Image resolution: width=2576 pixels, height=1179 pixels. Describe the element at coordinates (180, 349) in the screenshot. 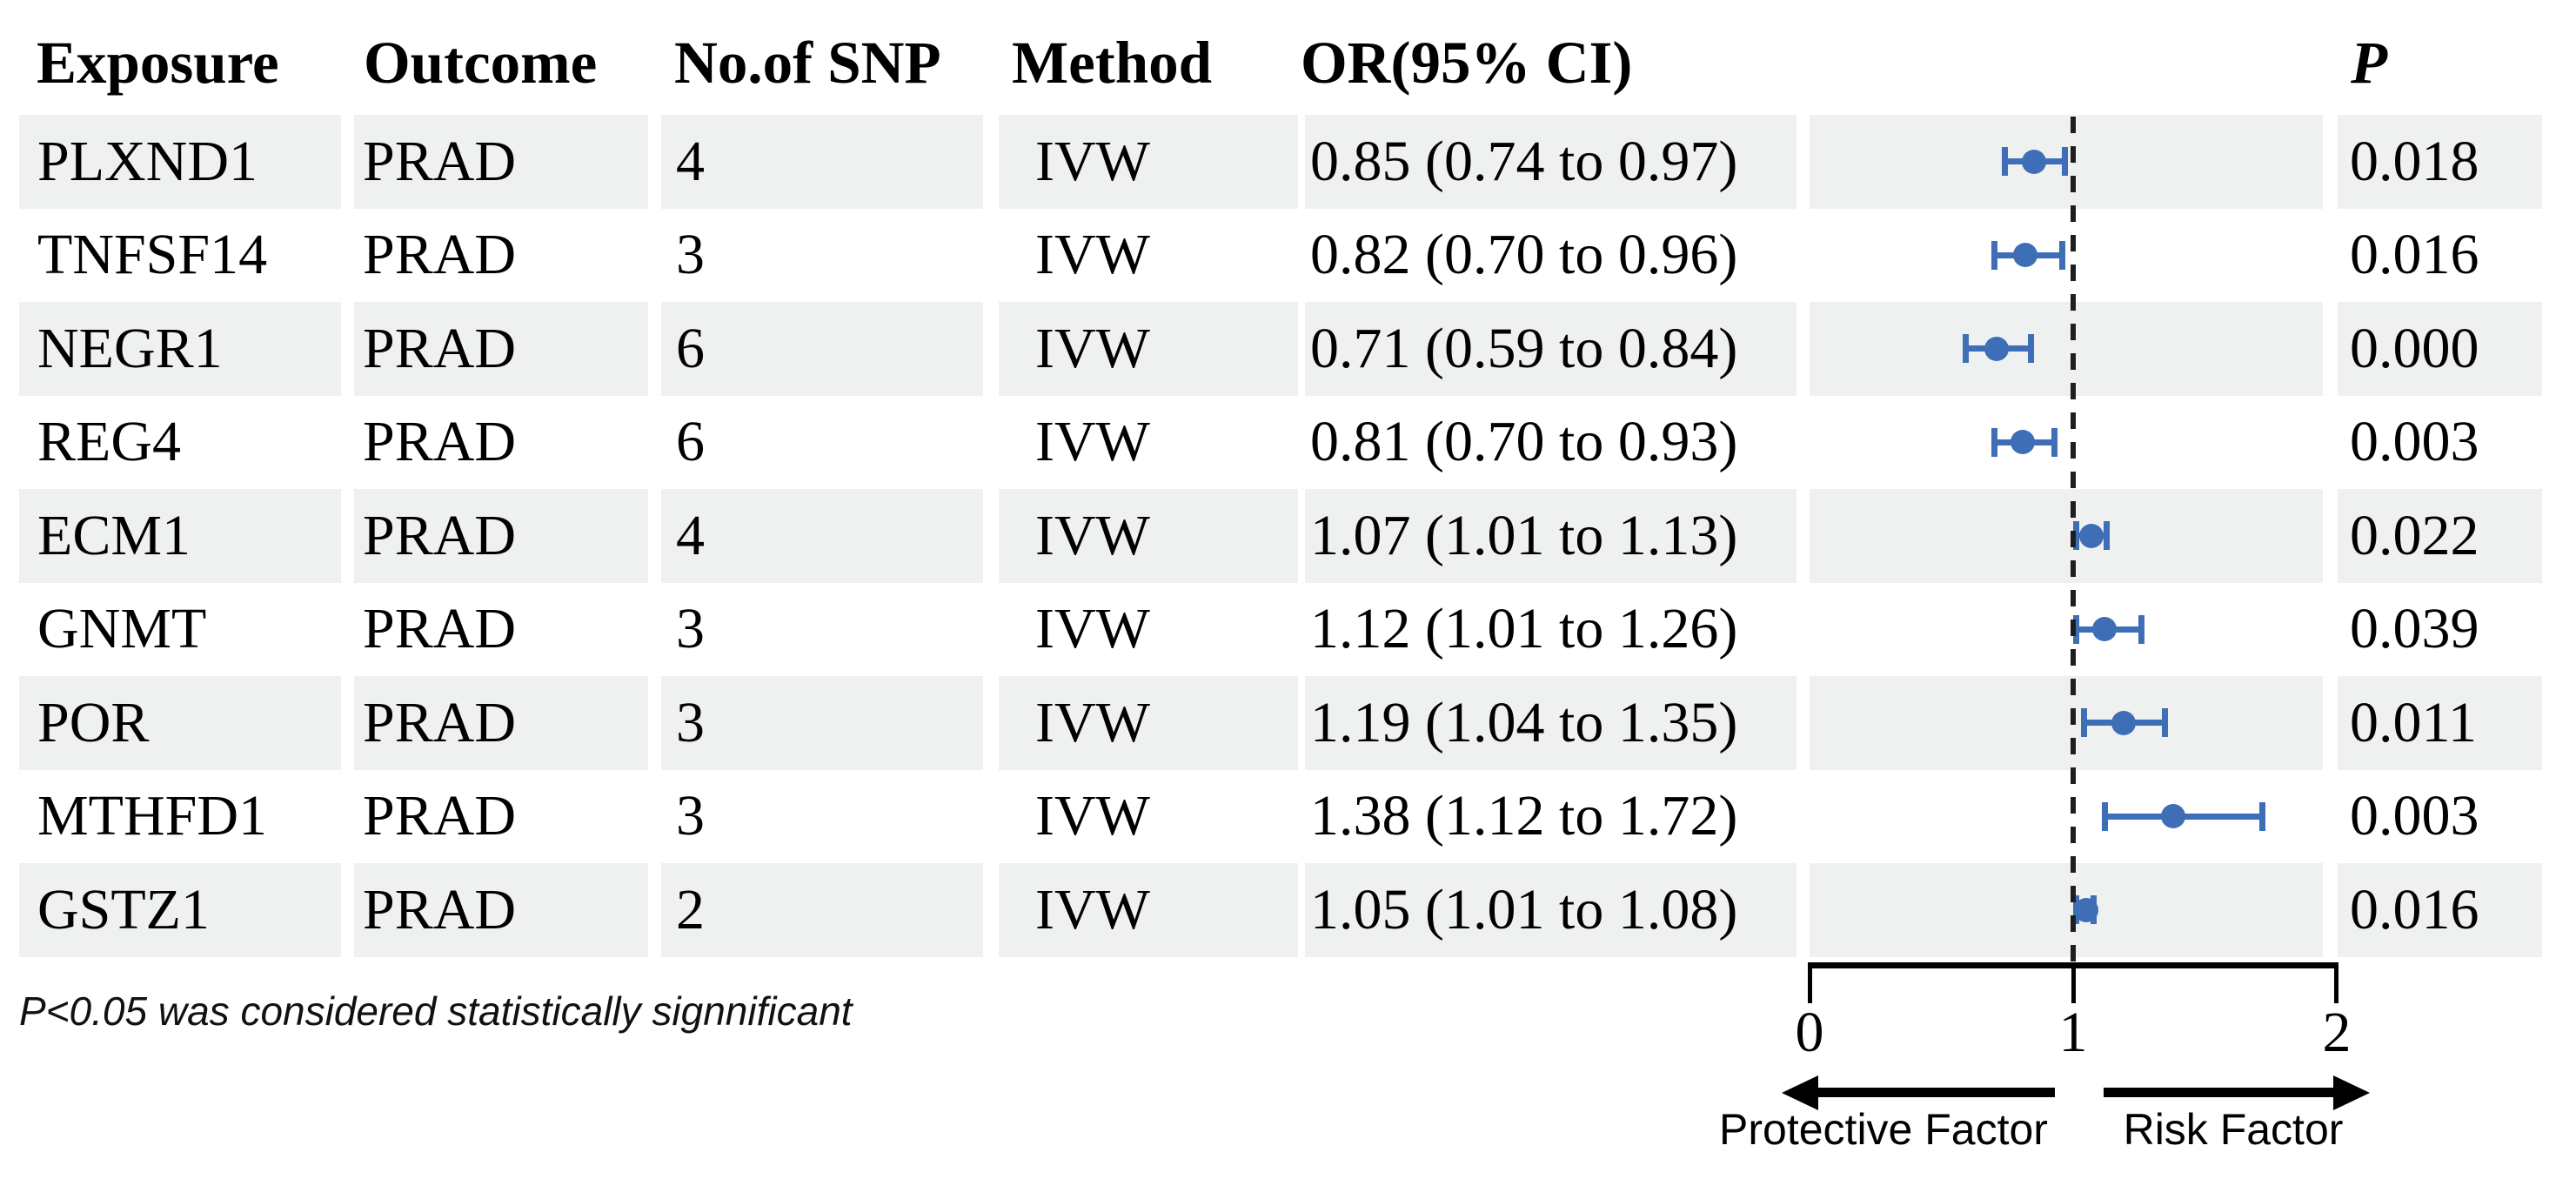

I see `cell-exposure: NEGR1` at that location.